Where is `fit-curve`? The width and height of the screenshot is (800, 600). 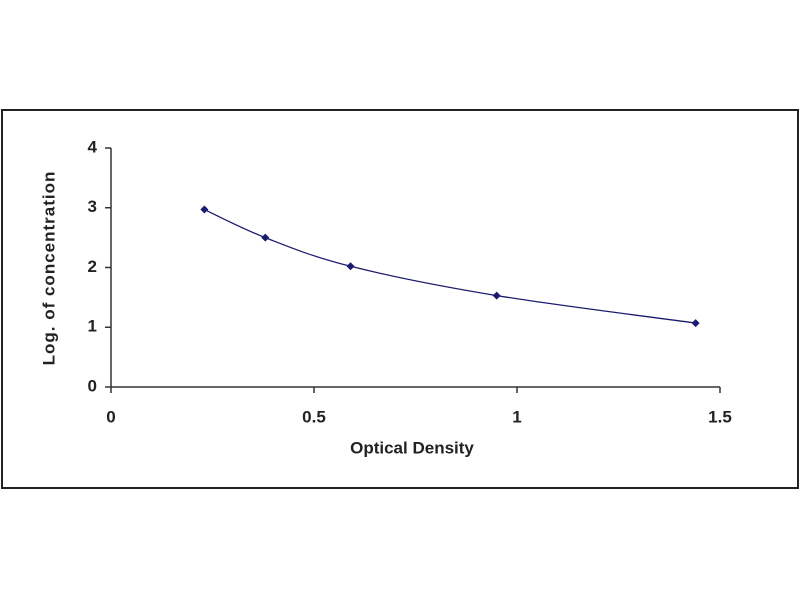
fit-curve is located at coordinates (450, 266).